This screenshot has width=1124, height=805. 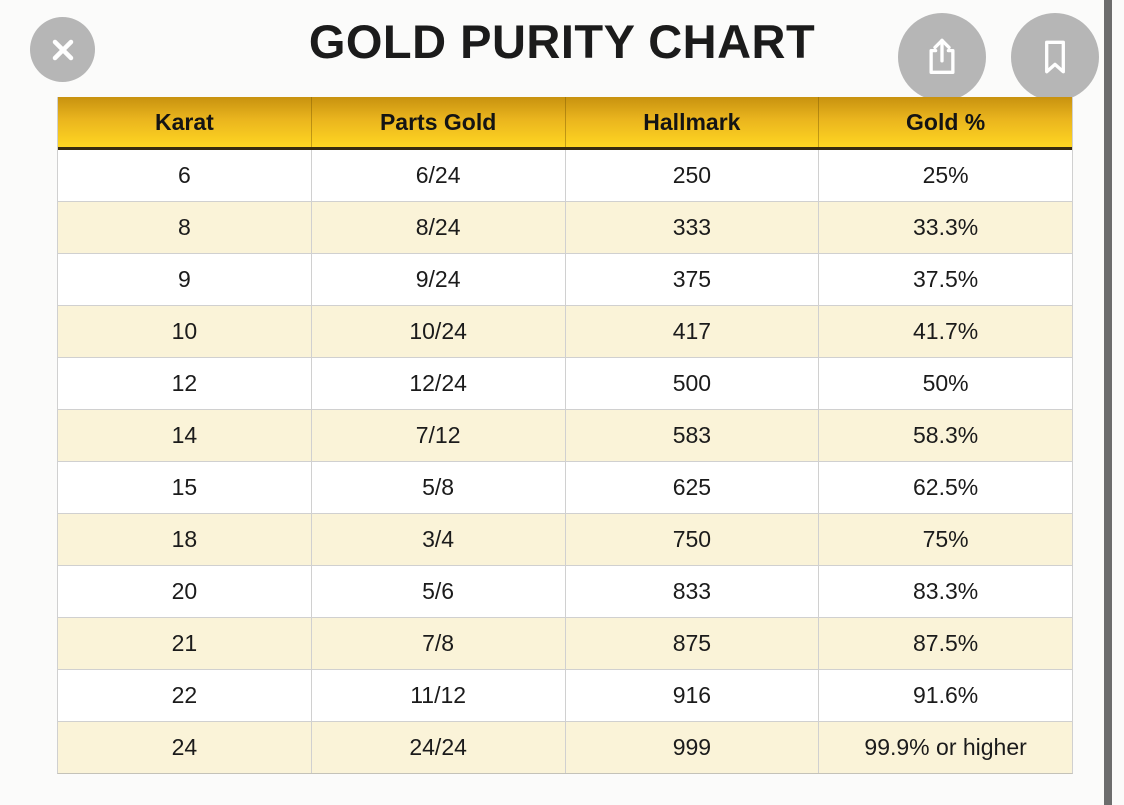 What do you see at coordinates (693, 331) in the screenshot?
I see `table-cell: 417` at bounding box center [693, 331].